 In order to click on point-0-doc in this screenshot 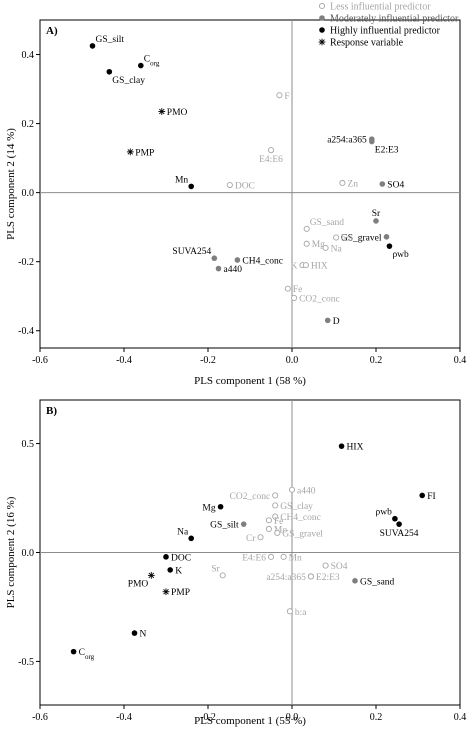, I will do `click(229, 185)`.